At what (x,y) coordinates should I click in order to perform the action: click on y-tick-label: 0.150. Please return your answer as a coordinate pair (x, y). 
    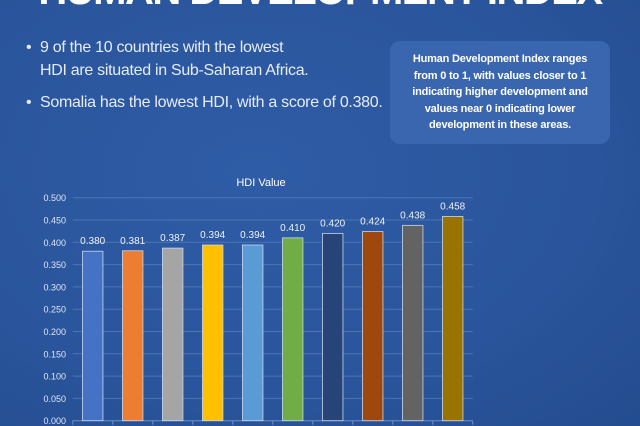
    Looking at the image, I should click on (54, 354).